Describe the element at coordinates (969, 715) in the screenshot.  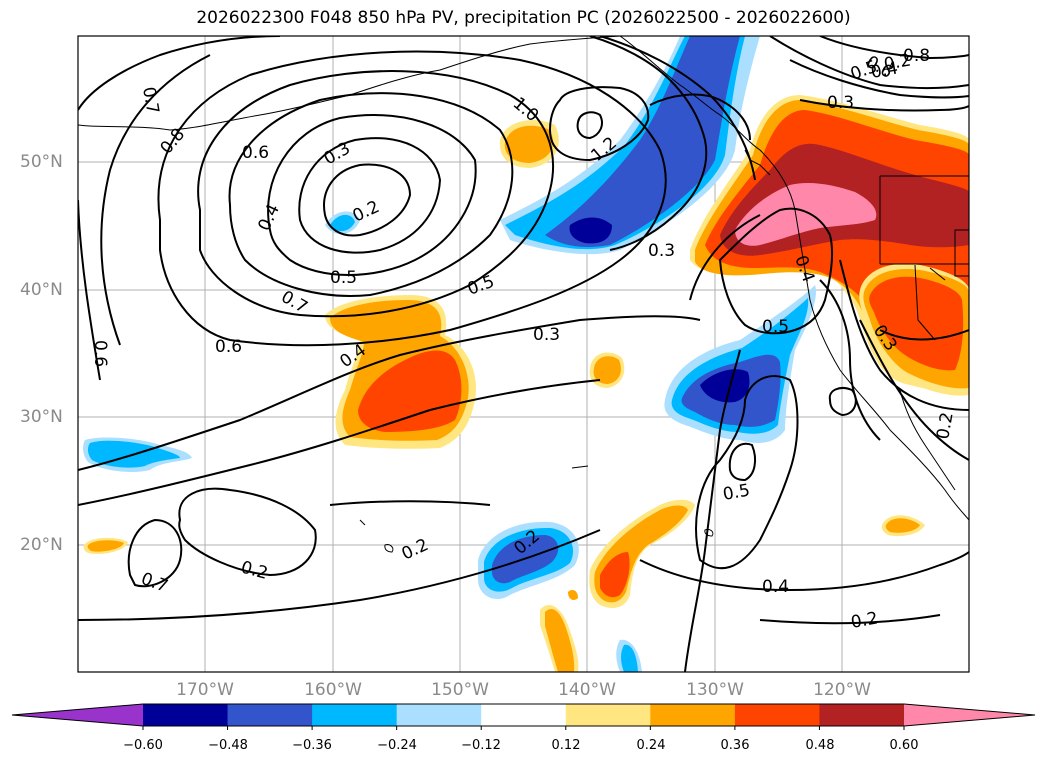
I see `colorbar-extend-high` at that location.